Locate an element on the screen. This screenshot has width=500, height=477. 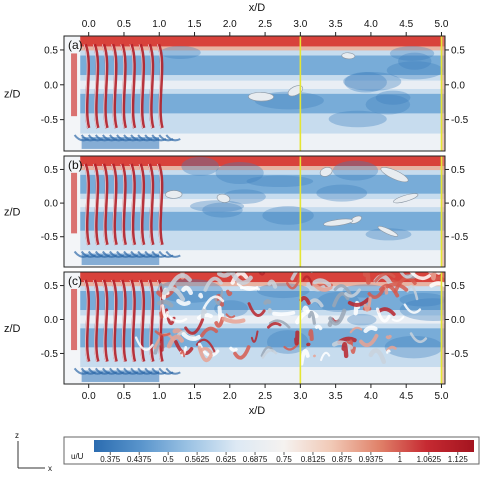
wake-band is located at coordinates (254, 221).